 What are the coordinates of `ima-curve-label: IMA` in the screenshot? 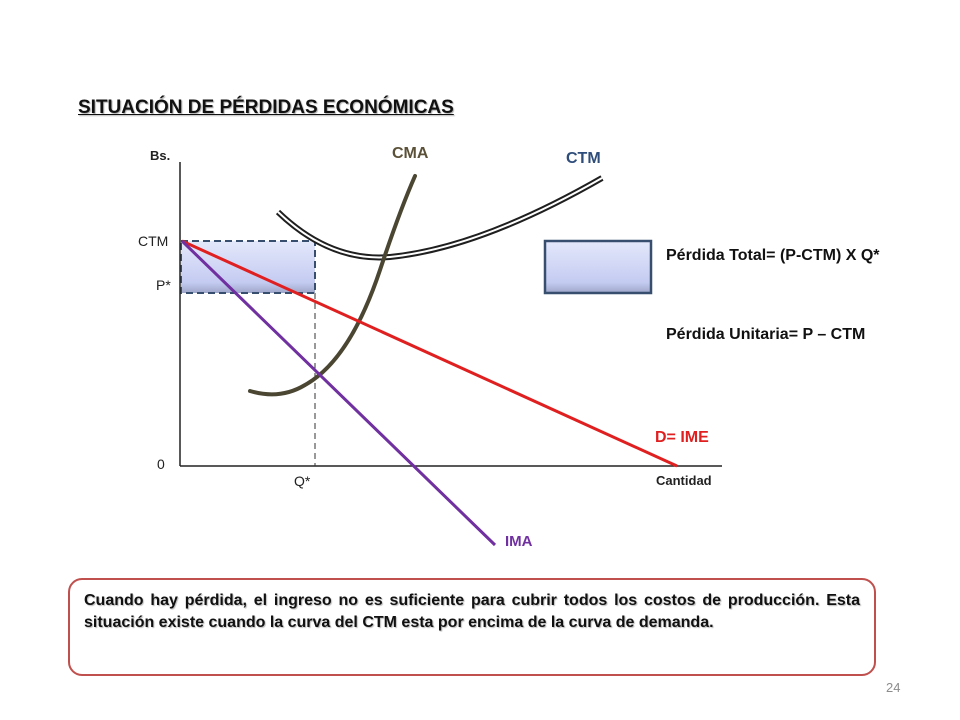 It's located at (519, 541).